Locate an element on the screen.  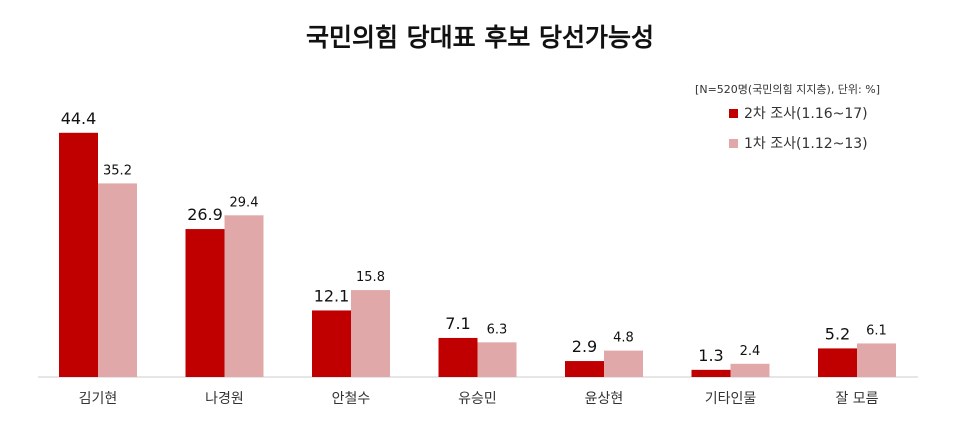
data-label-first-survey-0: 35.2 is located at coordinates (117, 170).